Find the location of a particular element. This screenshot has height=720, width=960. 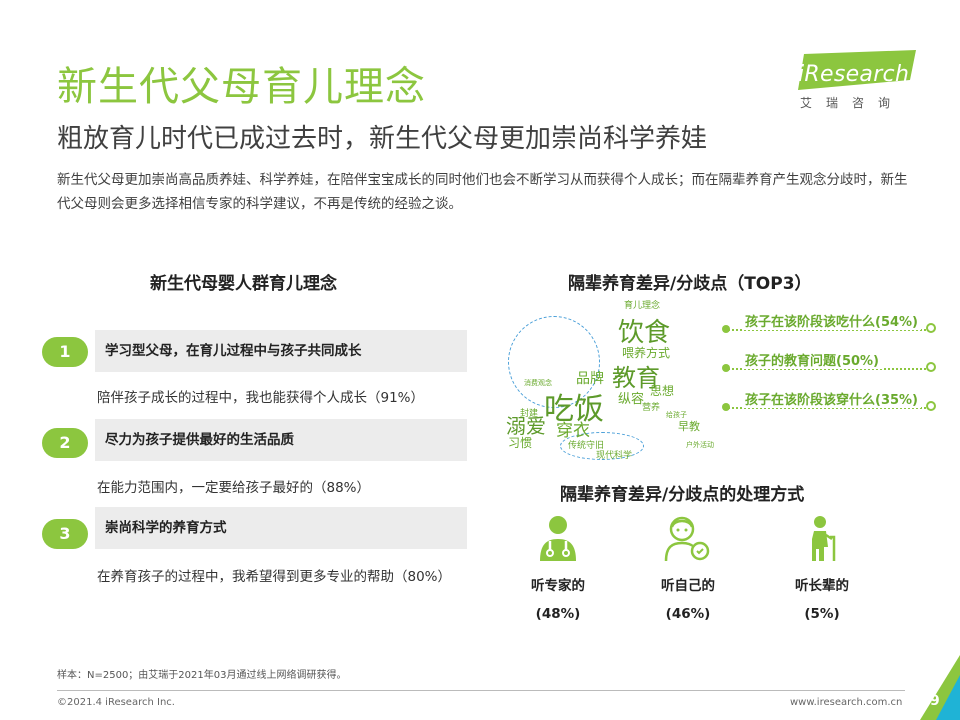

cloud-word: 纵容 is located at coordinates (631, 399).